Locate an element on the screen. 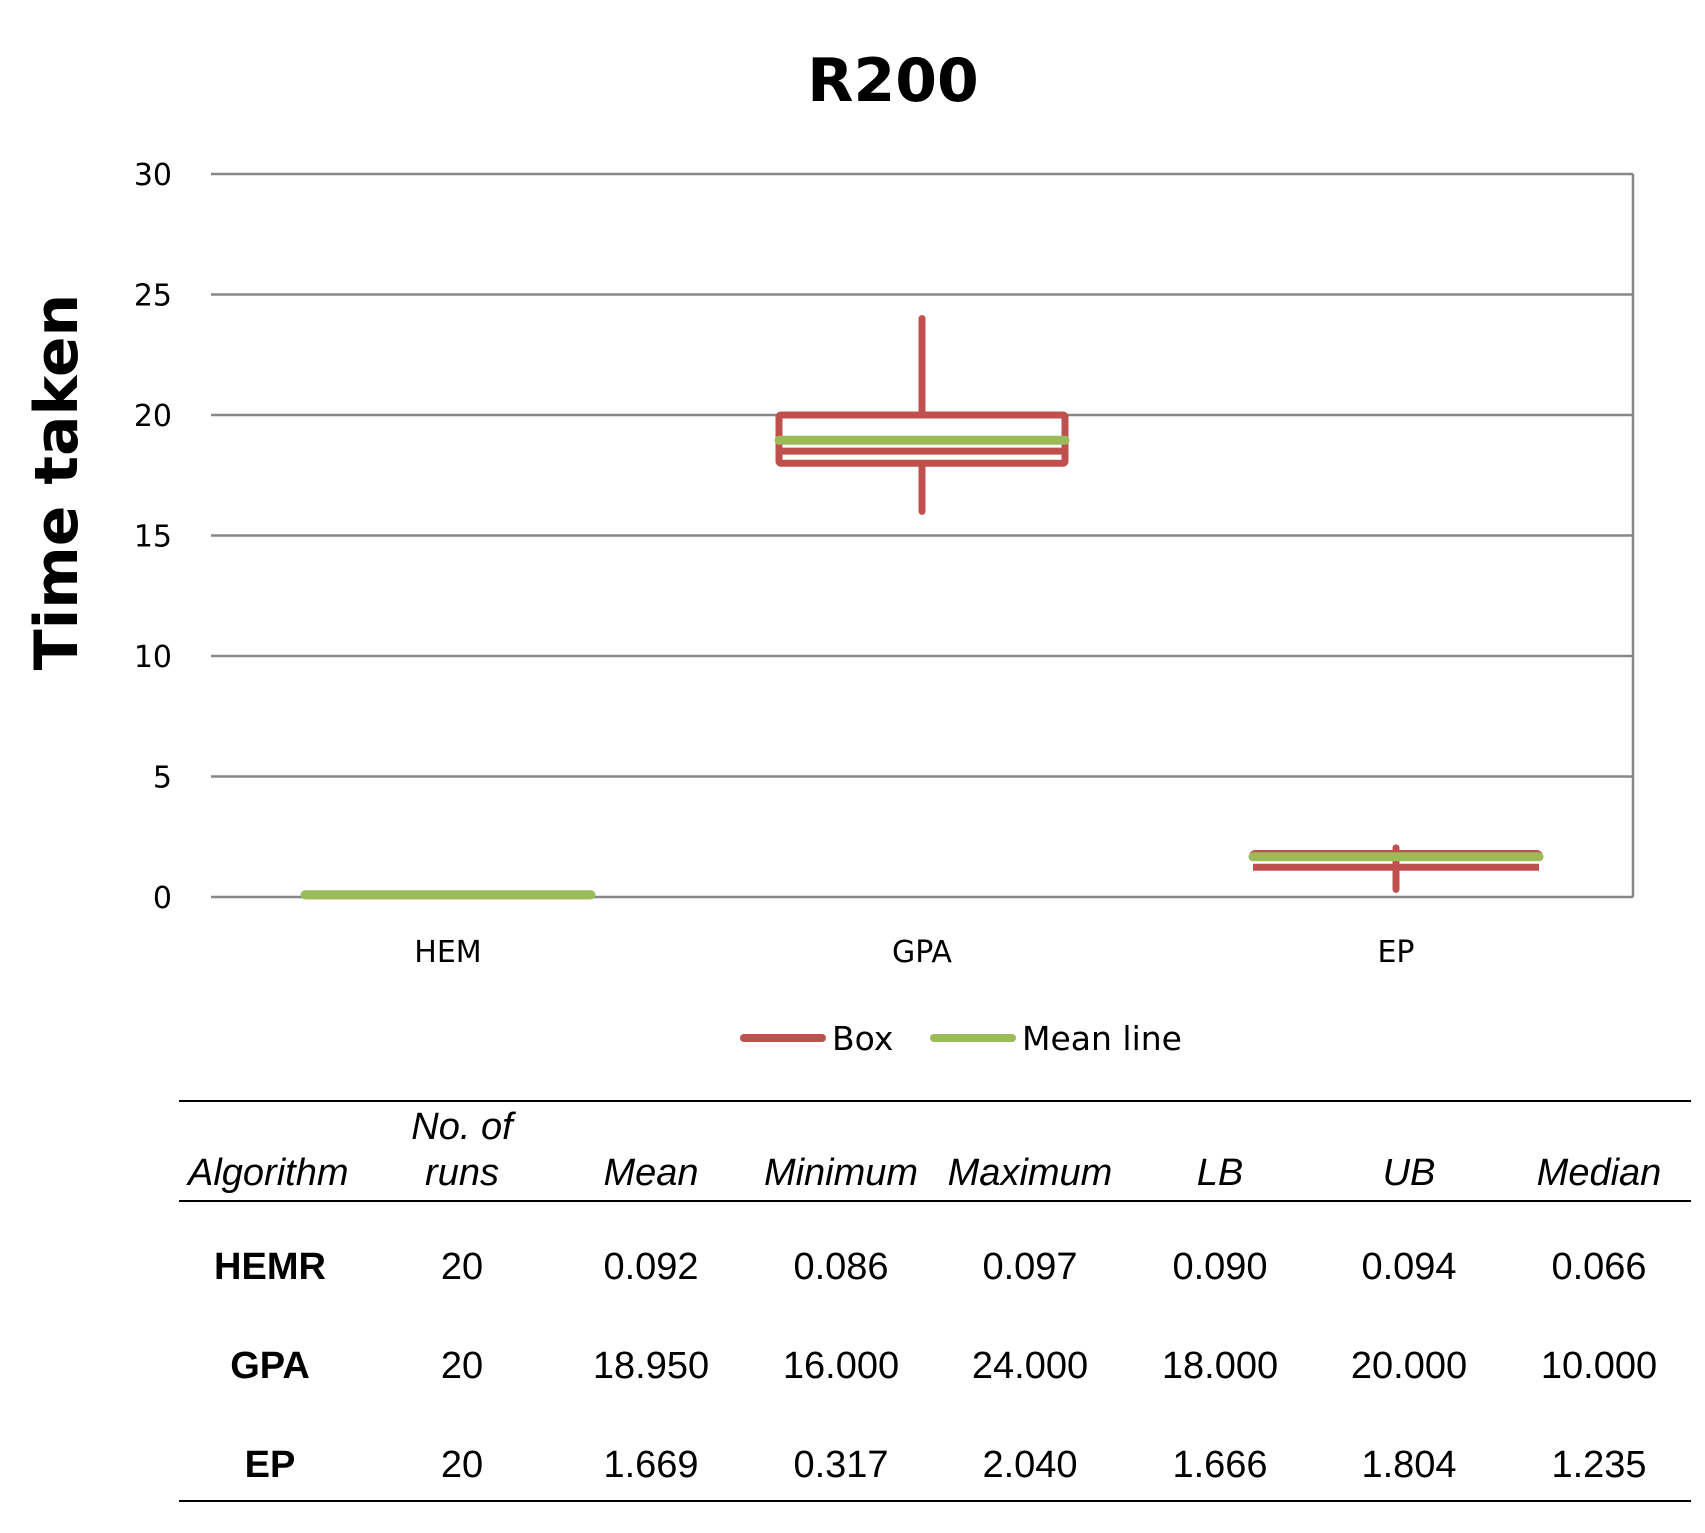  y-tick-labels: 0 5 10 15 20 25 30 is located at coordinates (153, 537).